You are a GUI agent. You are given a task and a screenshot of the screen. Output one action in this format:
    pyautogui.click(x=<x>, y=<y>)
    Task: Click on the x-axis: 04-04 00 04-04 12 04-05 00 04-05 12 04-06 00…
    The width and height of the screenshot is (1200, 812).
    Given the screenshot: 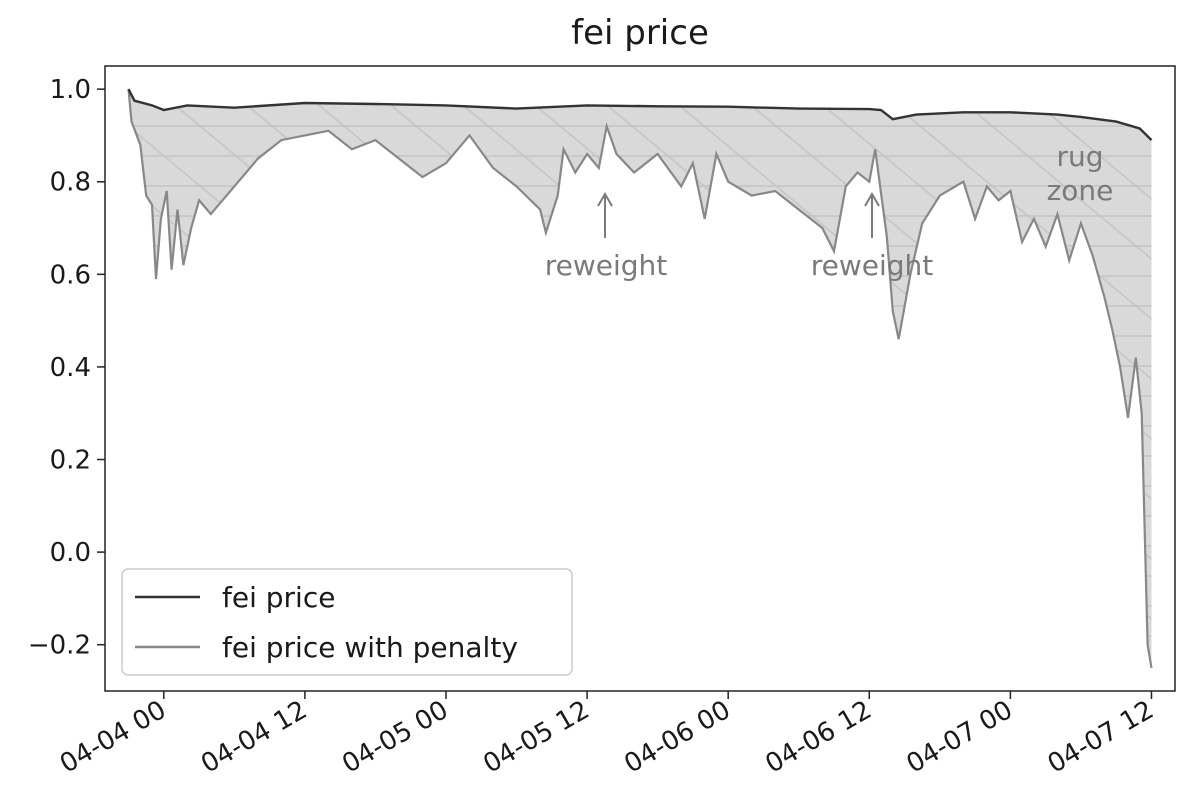 What is the action you would take?
    pyautogui.click(x=607, y=735)
    